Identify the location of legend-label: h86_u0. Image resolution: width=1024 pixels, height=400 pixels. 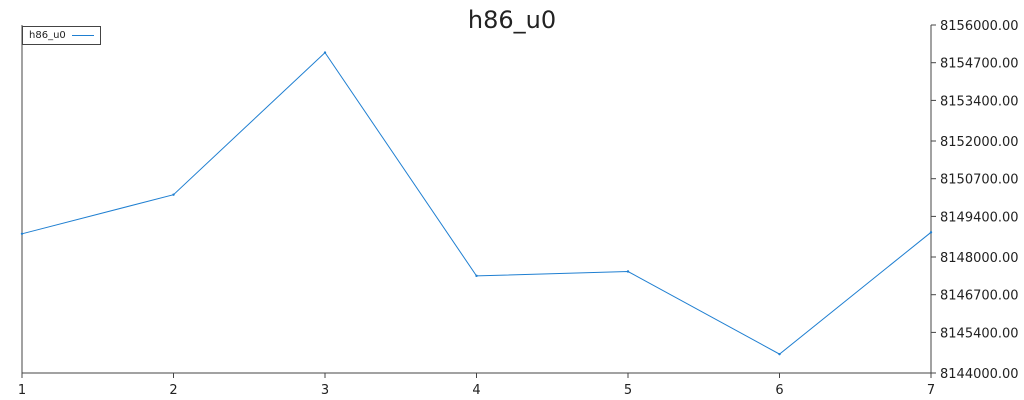
(47, 35).